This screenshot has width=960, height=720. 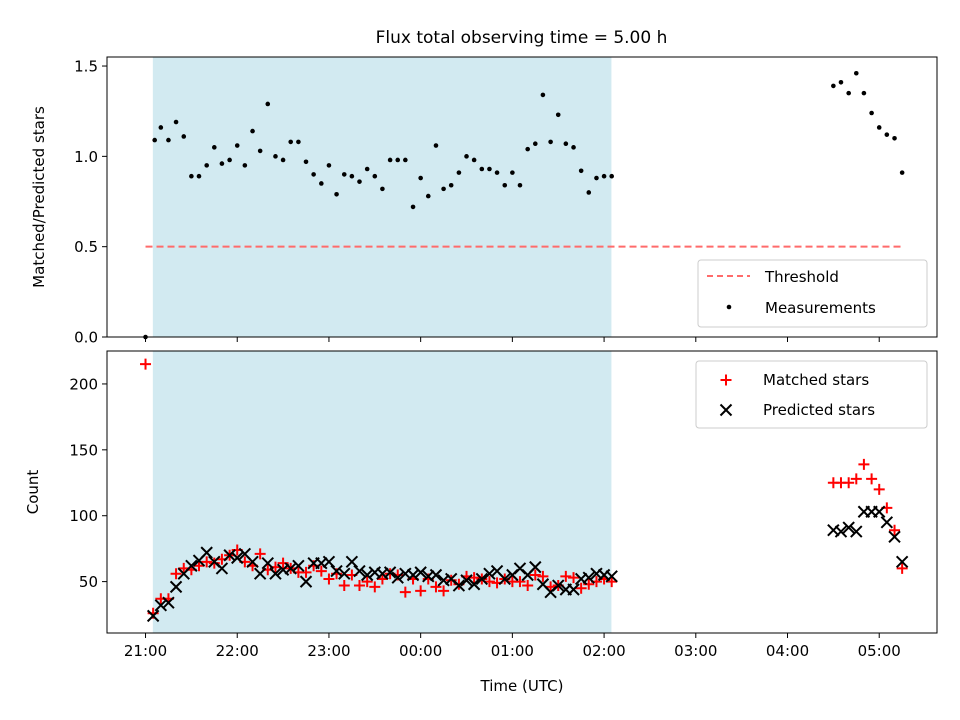 What do you see at coordinates (88, 582) in the screenshot?
I see `y-tick-label: 50` at bounding box center [88, 582].